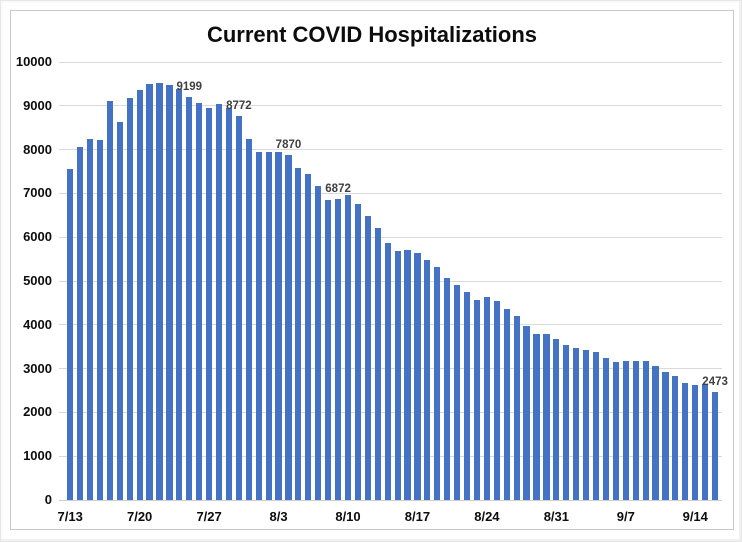 This screenshot has width=742, height=542. Describe the element at coordinates (625, 516) in the screenshot. I see `x-axis-label: 9/7` at that location.